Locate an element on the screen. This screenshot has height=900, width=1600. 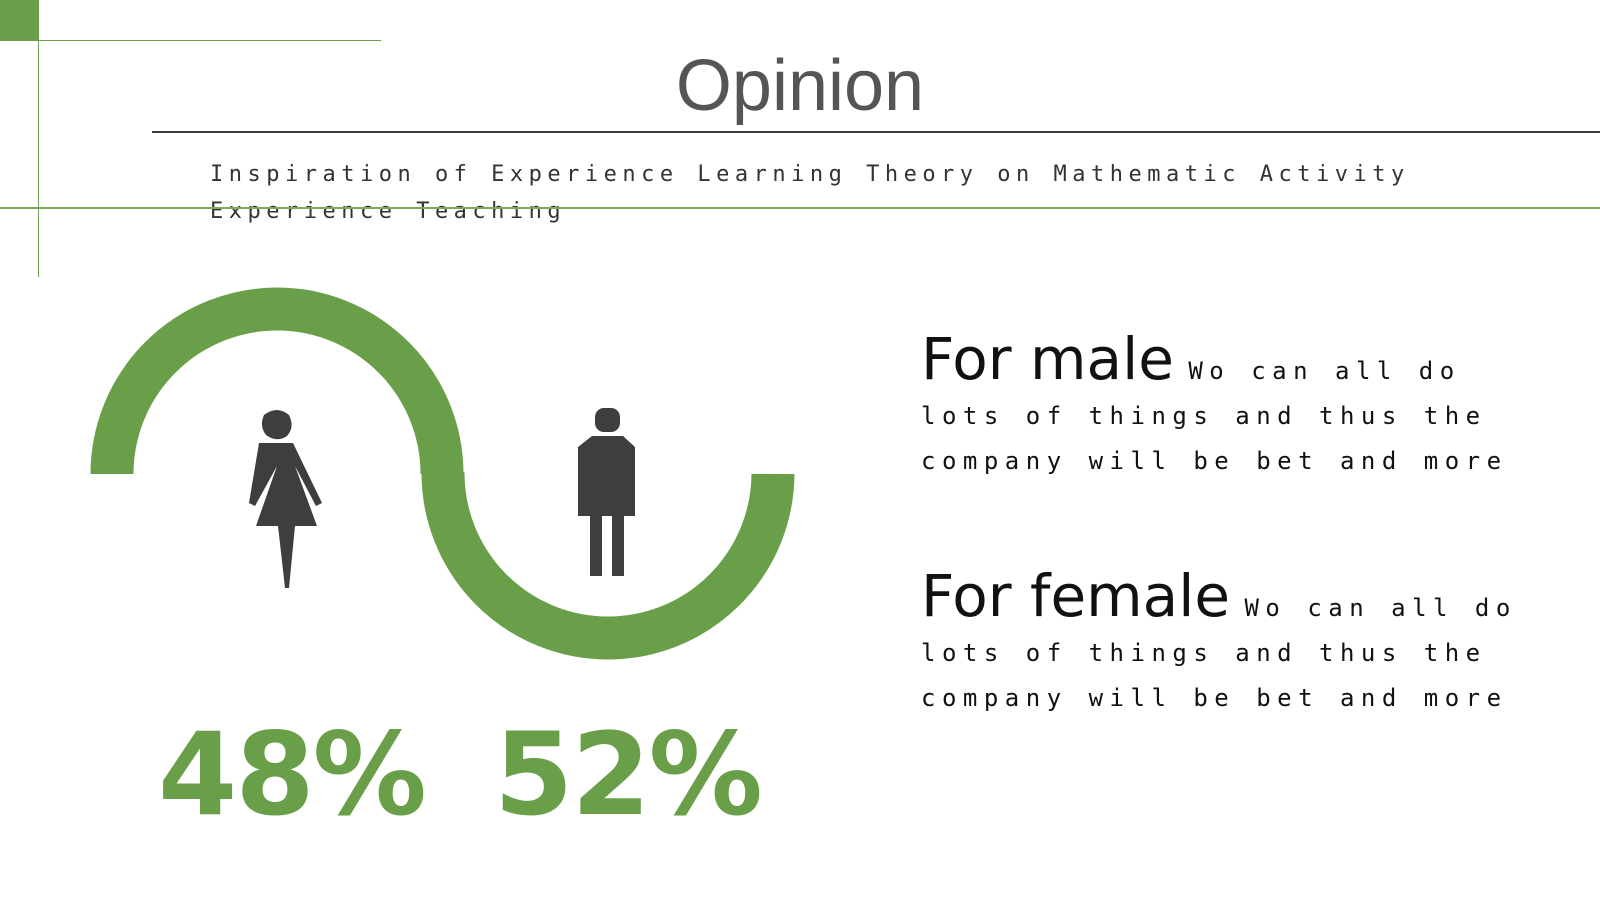
female-icon is located at coordinates (285, 499).